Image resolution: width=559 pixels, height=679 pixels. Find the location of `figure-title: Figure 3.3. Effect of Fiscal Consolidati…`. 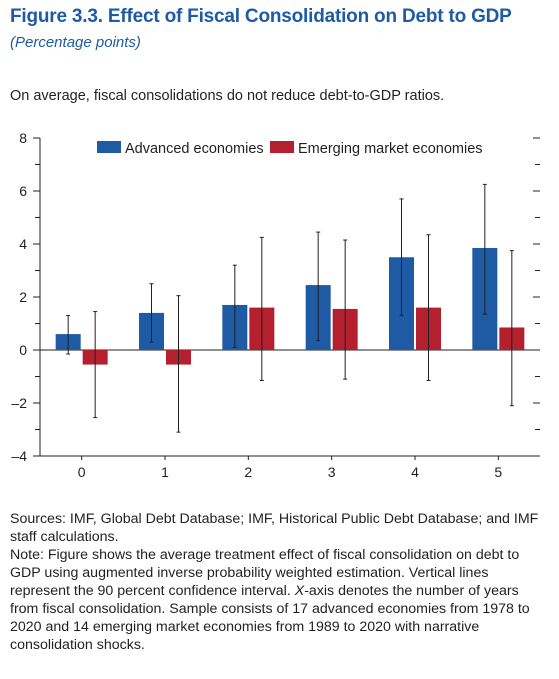

figure-title: Figure 3.3. Effect of Fiscal Consolidati… is located at coordinates (261, 16).